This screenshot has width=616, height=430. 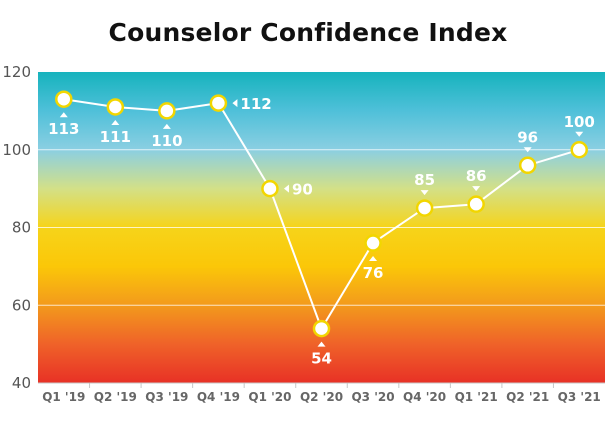 What do you see at coordinates (16, 150) in the screenshot?
I see `y-tick-label: 100` at bounding box center [16, 150].